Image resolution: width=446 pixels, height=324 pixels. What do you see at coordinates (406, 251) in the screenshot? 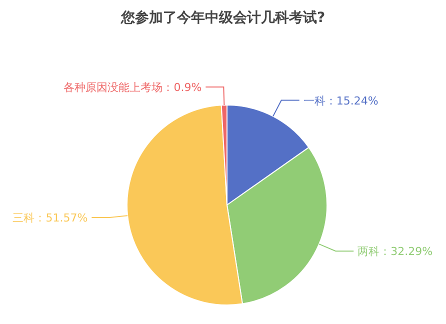
I see `data-label: ：32.29%` at bounding box center [406, 251].